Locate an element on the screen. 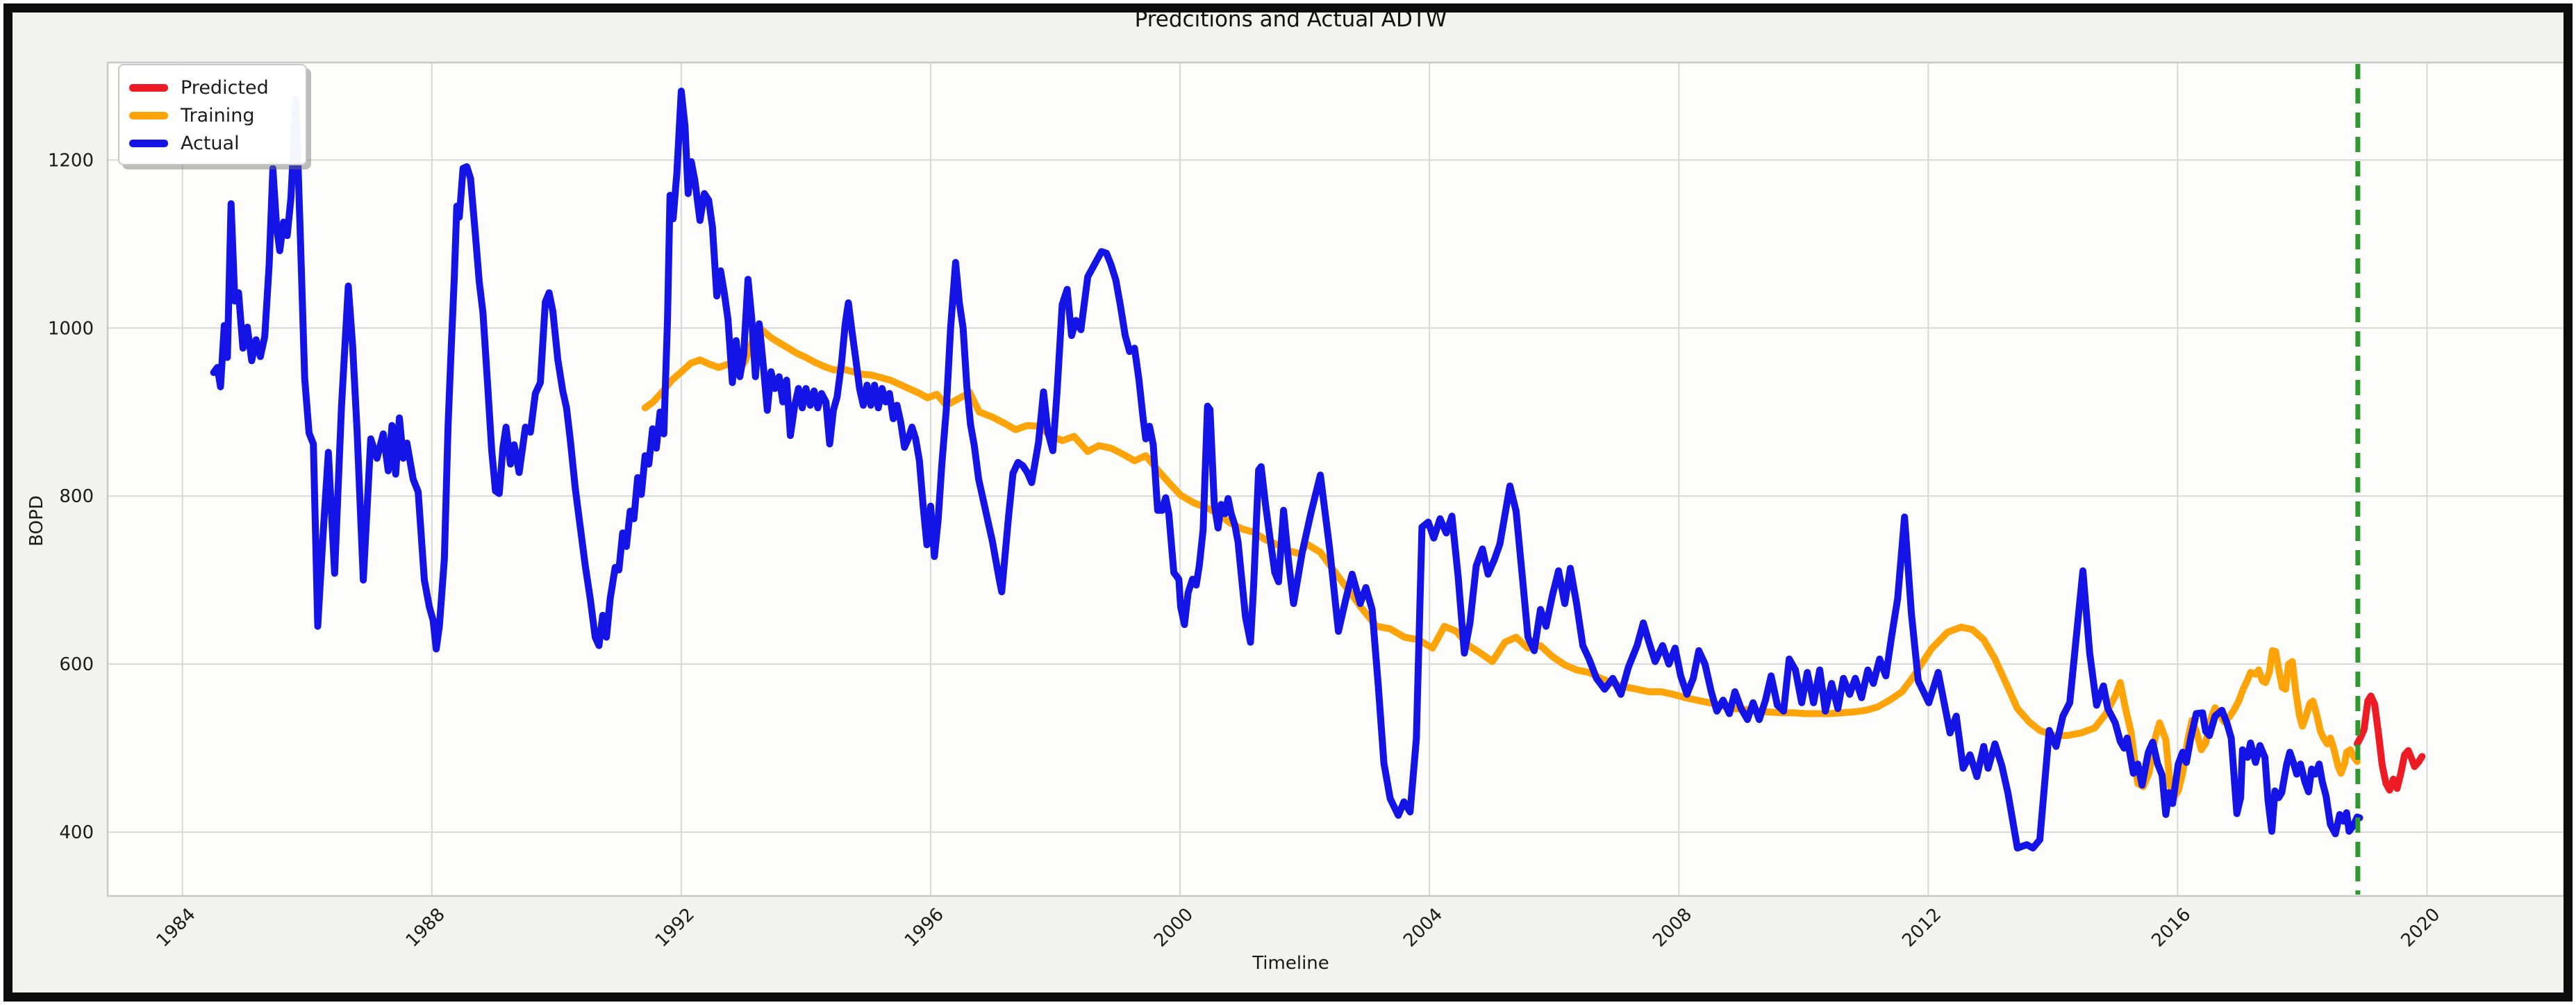 This screenshot has height=1005, width=2576. y-tick-label: 600 is located at coordinates (76, 664).